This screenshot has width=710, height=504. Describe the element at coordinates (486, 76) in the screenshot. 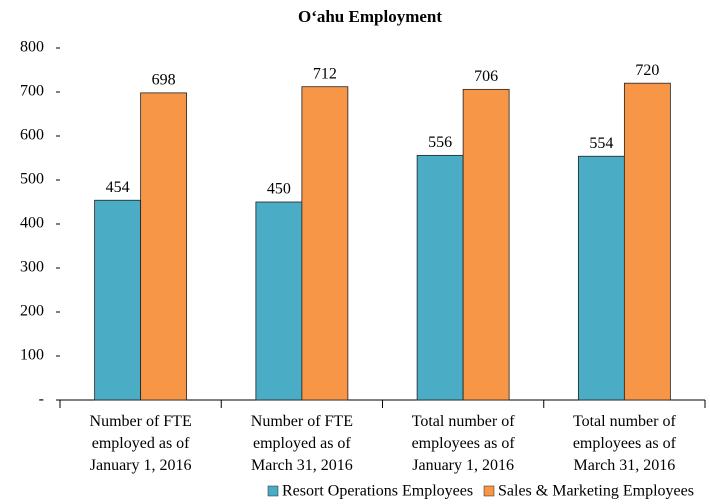

I see `data-label: 706` at that location.